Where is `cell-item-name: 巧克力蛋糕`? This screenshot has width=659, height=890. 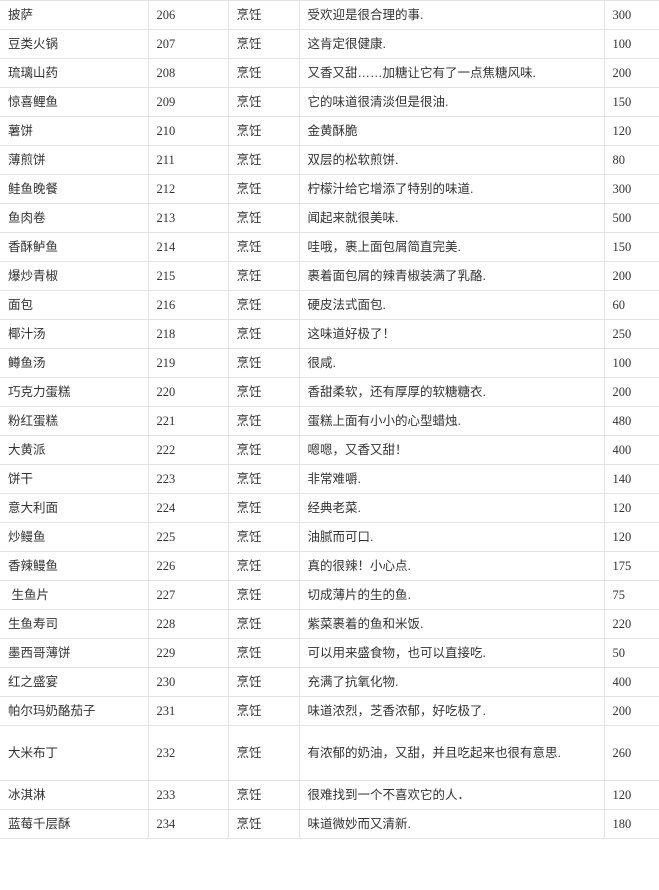 cell-item-name: 巧克力蛋糕 is located at coordinates (74, 392).